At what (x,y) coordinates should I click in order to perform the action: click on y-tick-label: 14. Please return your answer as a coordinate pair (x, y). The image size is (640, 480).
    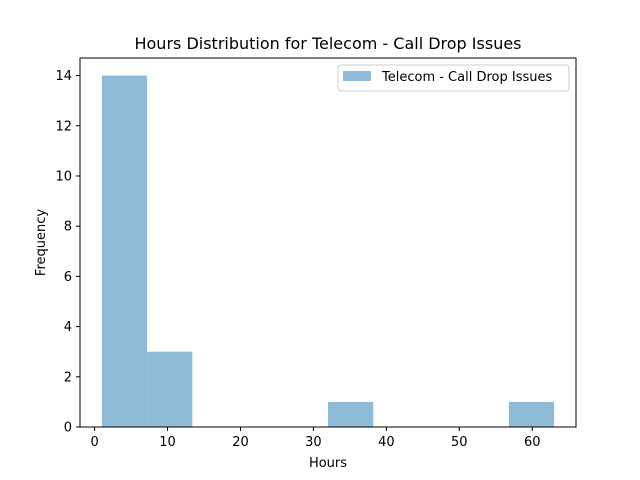
    Looking at the image, I should click on (63, 76).